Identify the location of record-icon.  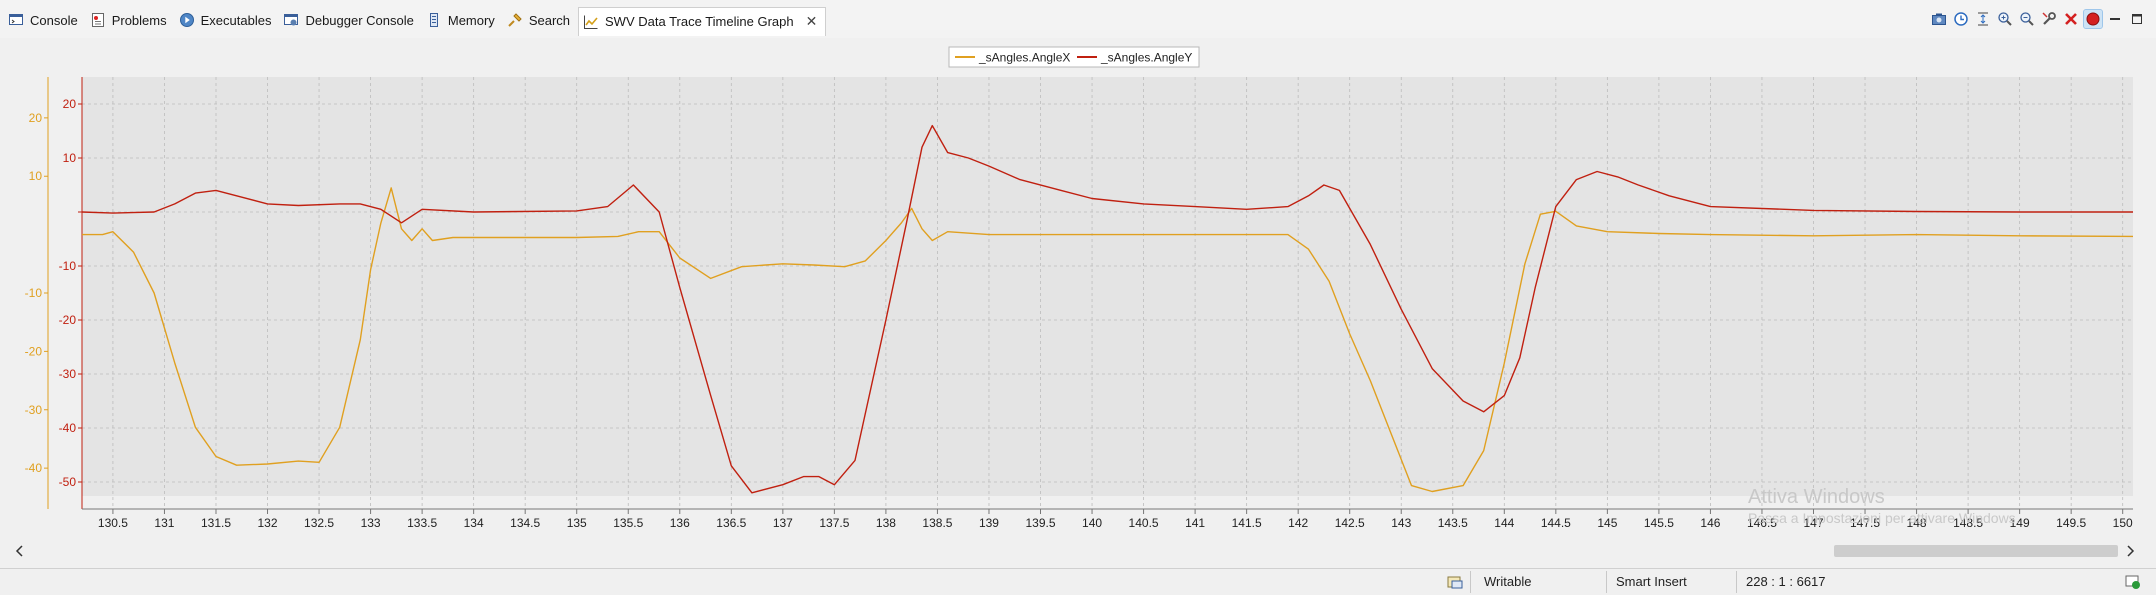
(2093, 19).